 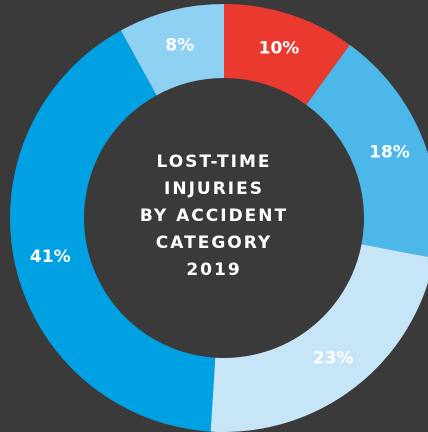 I want to click on value-label: 41%, so click(x=50, y=257).